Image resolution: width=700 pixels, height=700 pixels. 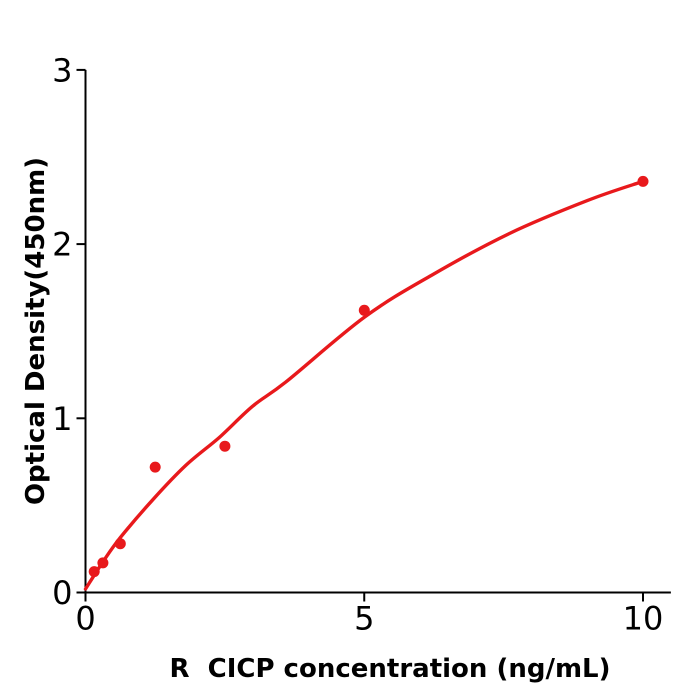 What do you see at coordinates (36, 331) in the screenshot?
I see `y-axis-label: Optical Density(450nm)` at bounding box center [36, 331].